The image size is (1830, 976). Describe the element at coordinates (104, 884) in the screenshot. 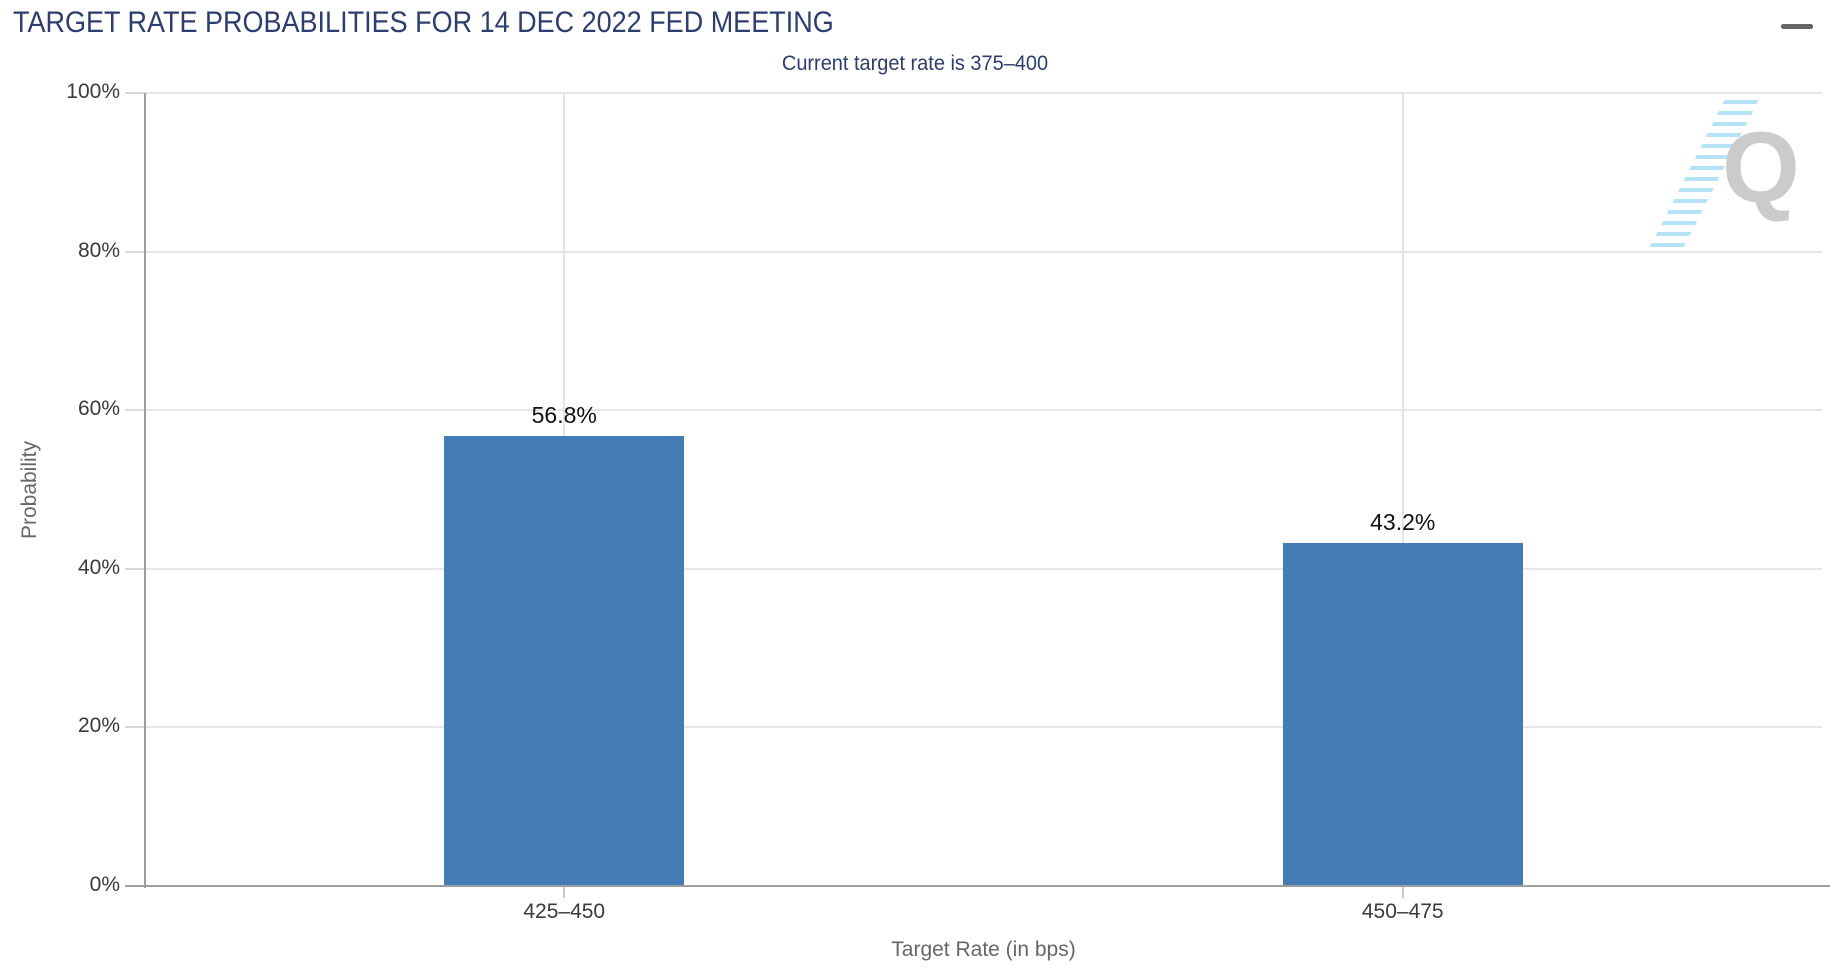

I see `y-tick-label: 0%` at that location.